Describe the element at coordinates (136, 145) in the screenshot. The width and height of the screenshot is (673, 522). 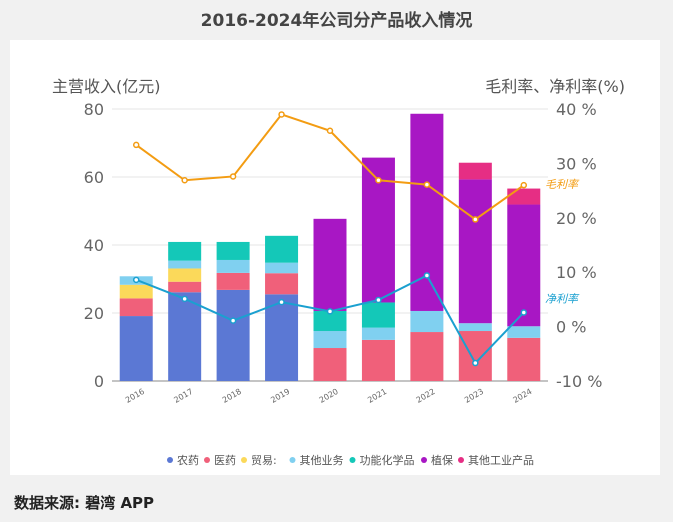
I see `point-毛利率-2016` at that location.